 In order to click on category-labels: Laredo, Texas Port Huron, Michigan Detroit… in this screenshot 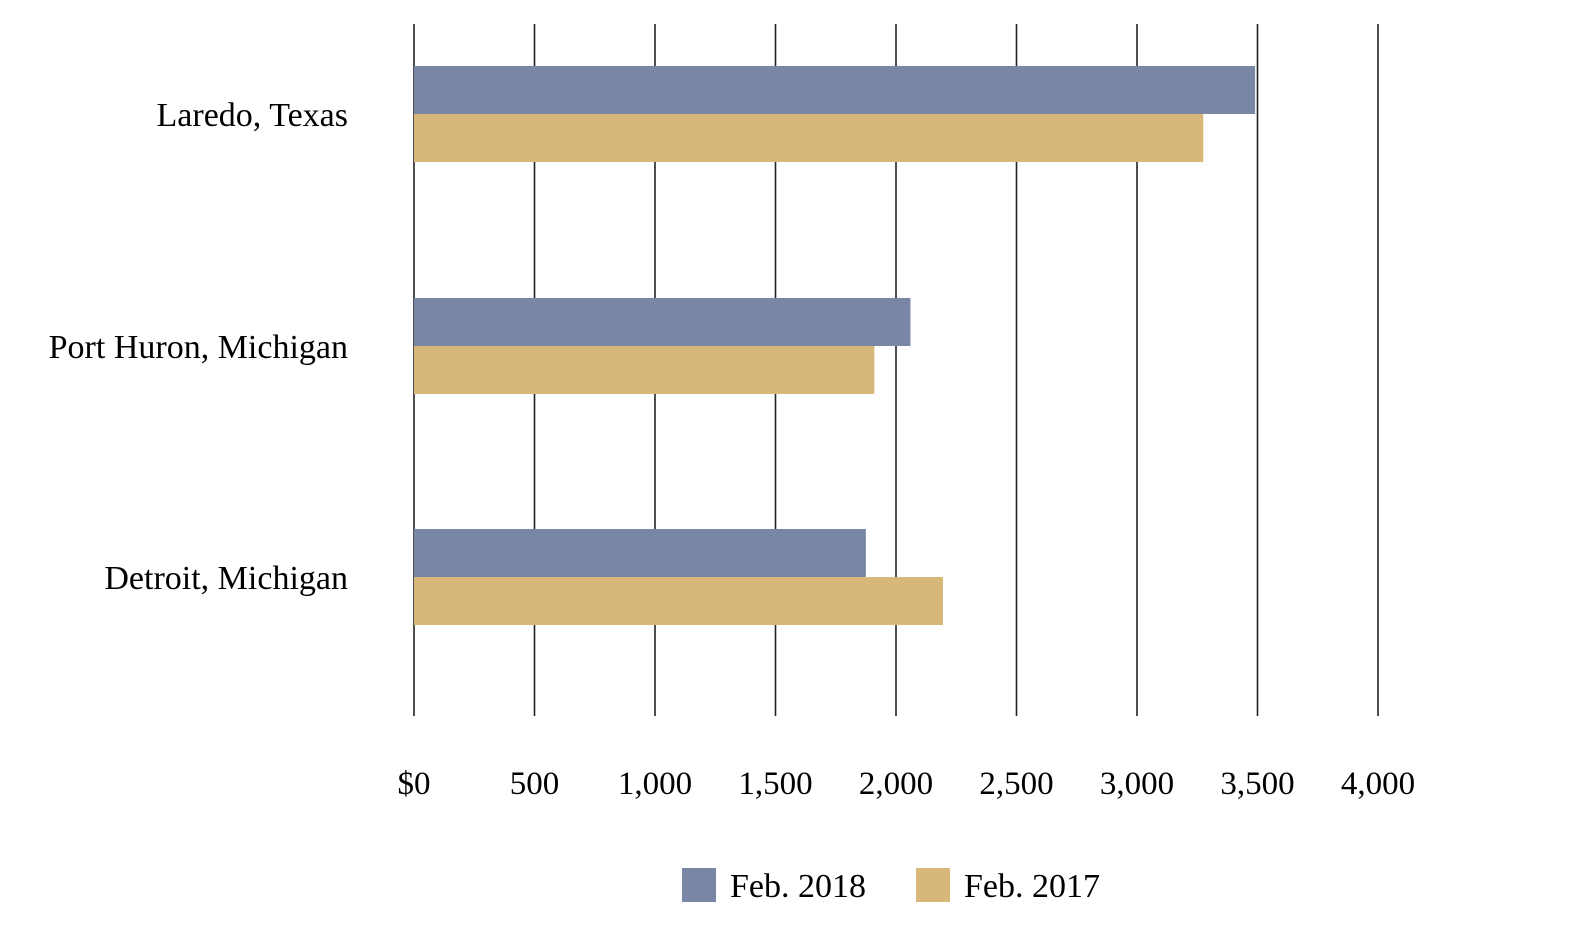, I will do `click(198, 347)`.